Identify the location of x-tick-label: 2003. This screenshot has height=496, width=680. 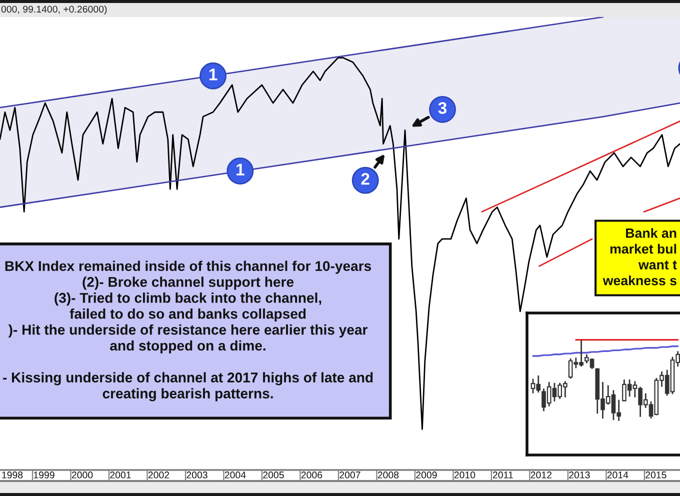
(197, 475).